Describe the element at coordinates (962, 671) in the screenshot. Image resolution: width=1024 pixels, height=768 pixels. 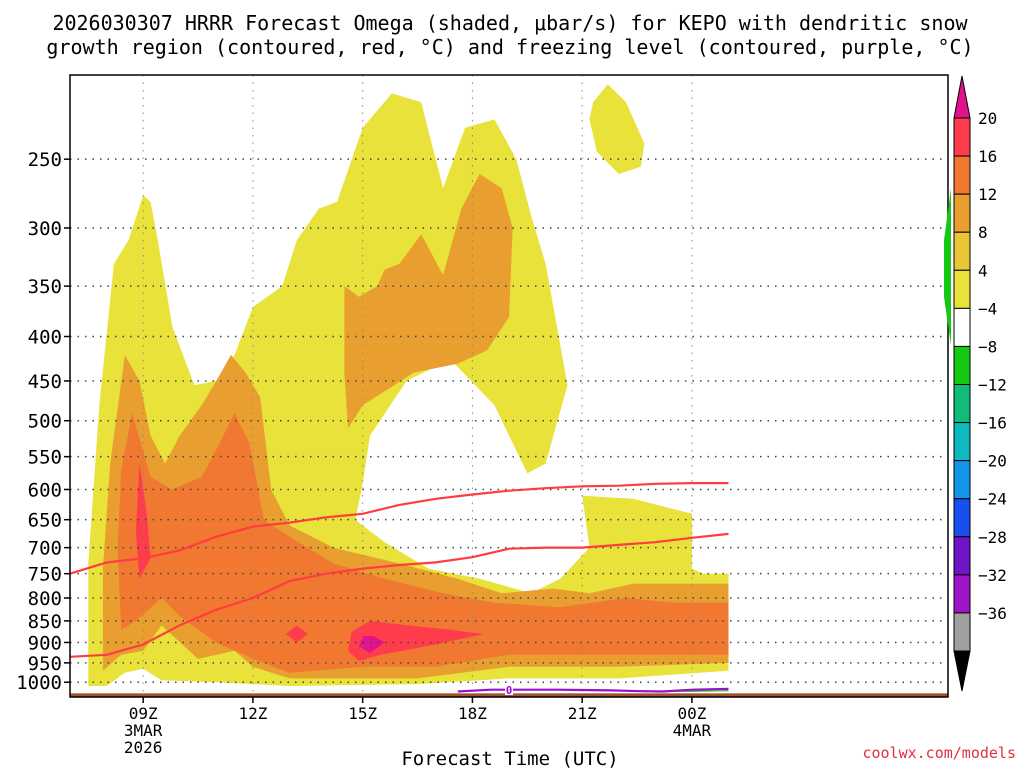
I see `colorbar-bottom-arrow` at that location.